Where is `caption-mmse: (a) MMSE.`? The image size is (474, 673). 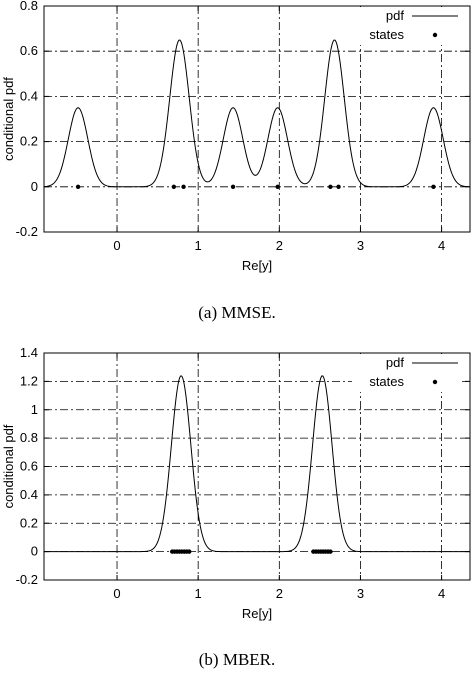 caption-mmse: (a) MMSE. is located at coordinates (237, 312).